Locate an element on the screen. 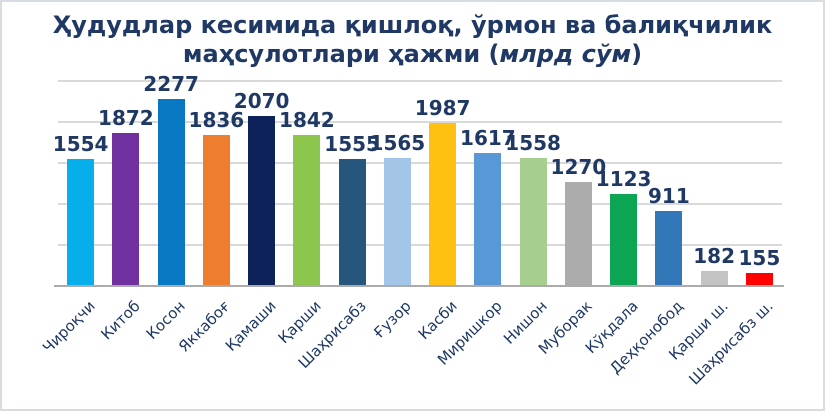  x-axis-label: Китоб is located at coordinates (120, 320).